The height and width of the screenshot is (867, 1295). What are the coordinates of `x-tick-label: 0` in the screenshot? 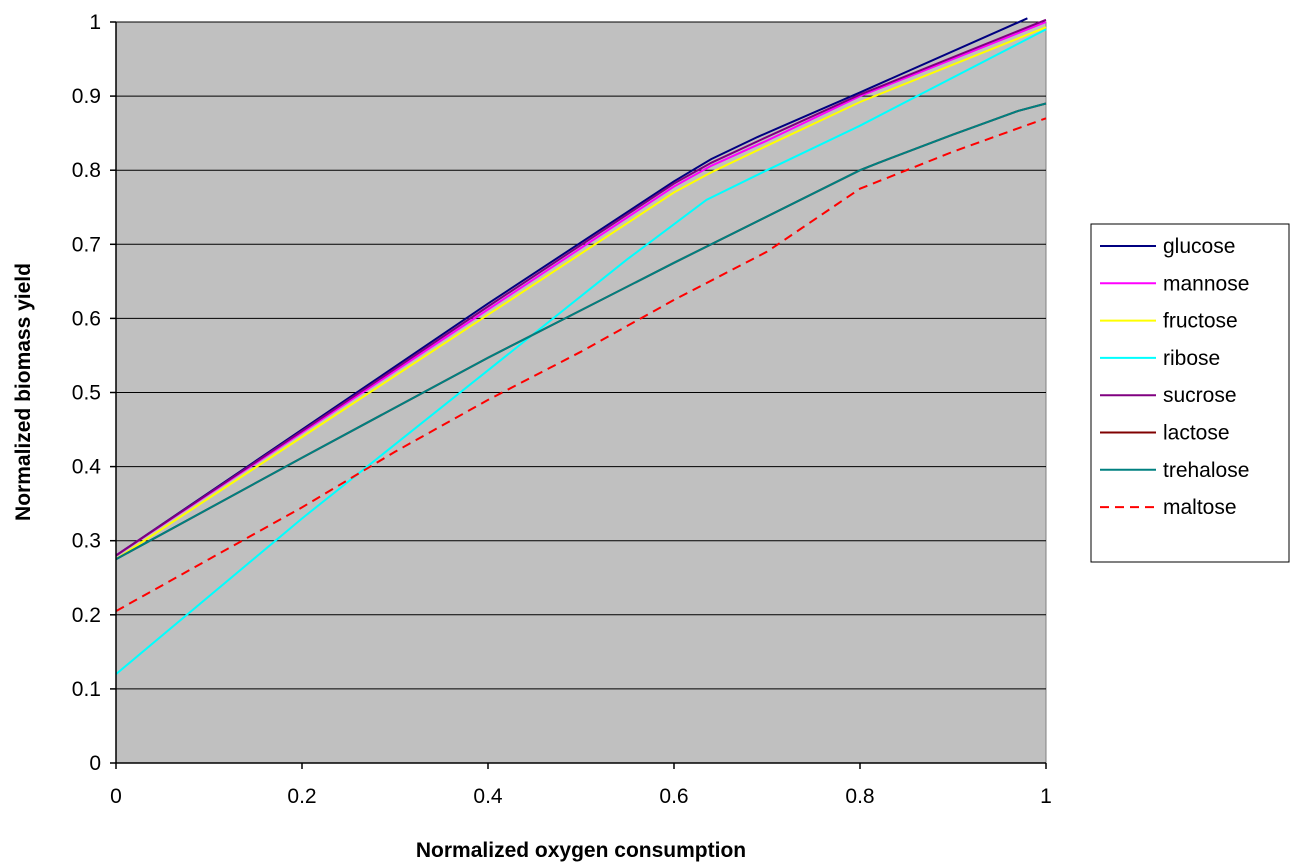 It's located at (116, 796).